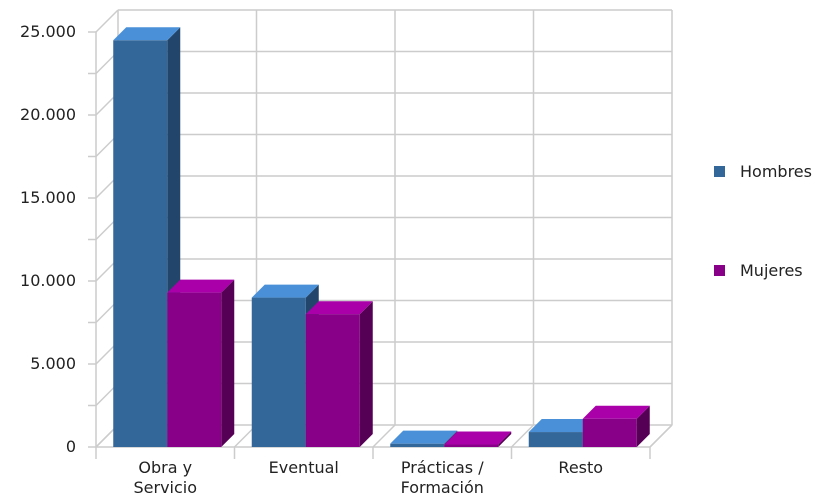  Describe the element at coordinates (48, 280) in the screenshot. I see `y-tick-label: 10.000` at that location.